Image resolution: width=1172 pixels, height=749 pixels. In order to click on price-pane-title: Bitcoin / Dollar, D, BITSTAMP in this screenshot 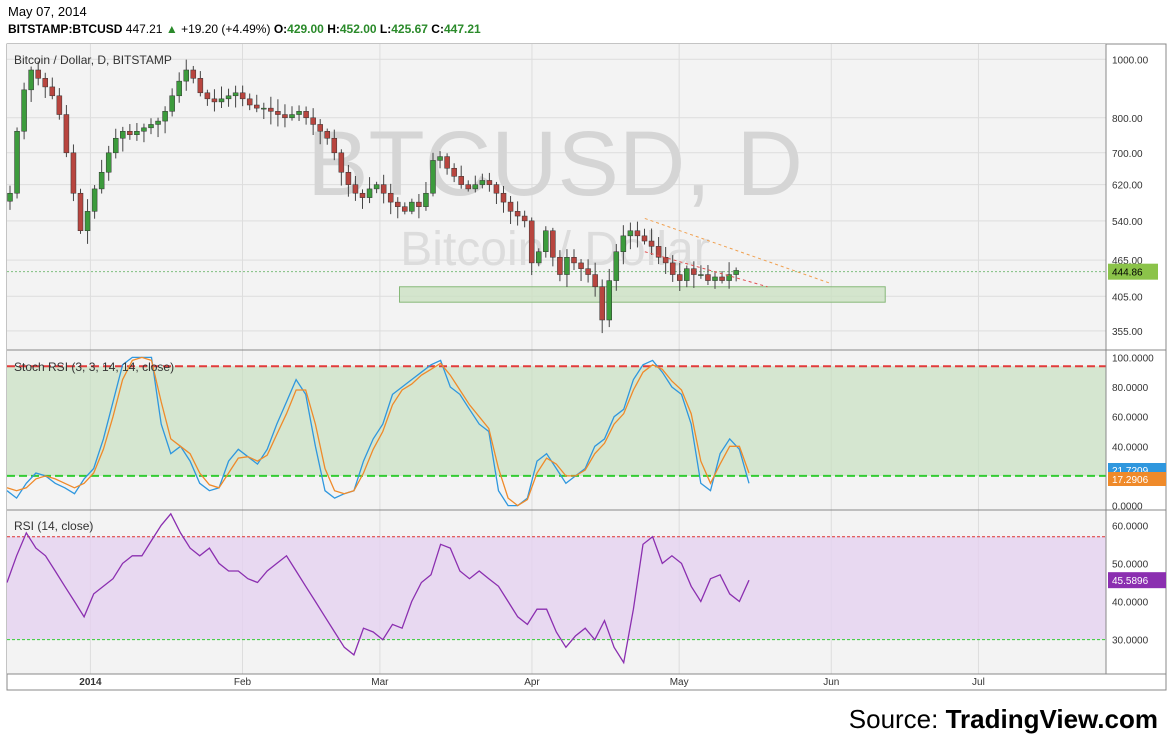, I will do `click(93, 60)`.